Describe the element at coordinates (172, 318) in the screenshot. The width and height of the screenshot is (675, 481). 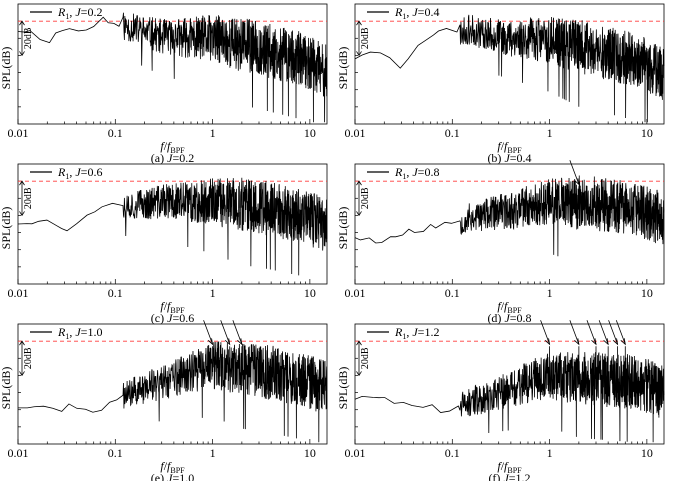
I see `panel-caption: (c) J=0.6` at that location.